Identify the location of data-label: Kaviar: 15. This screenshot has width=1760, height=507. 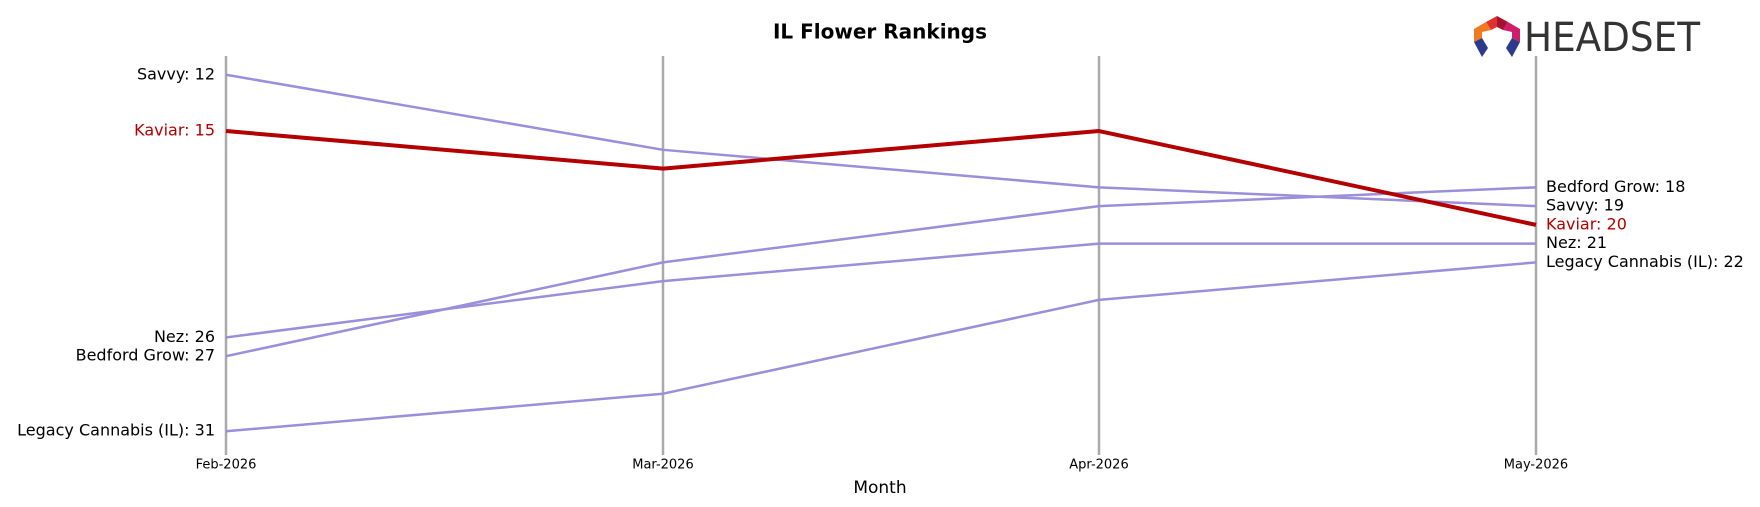
(174, 130).